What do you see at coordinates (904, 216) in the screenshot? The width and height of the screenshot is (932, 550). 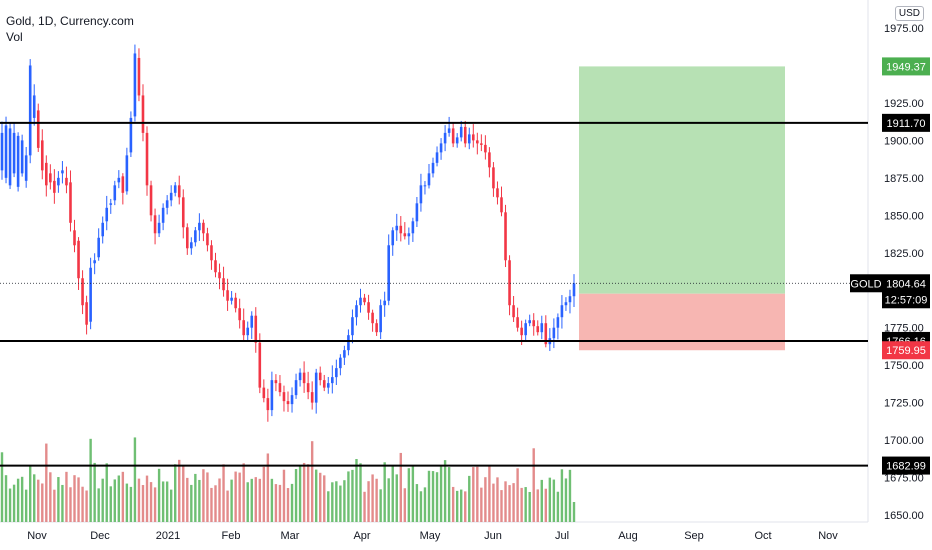 I see `y-tick-label: 1850.00` at bounding box center [904, 216].